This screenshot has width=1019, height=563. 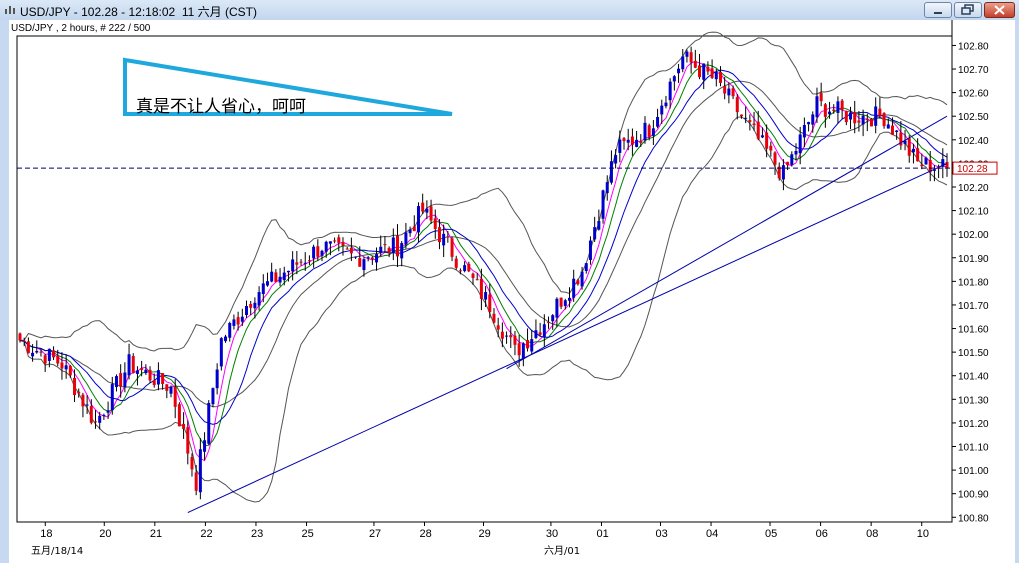 I want to click on restore-button, so click(x=968, y=10).